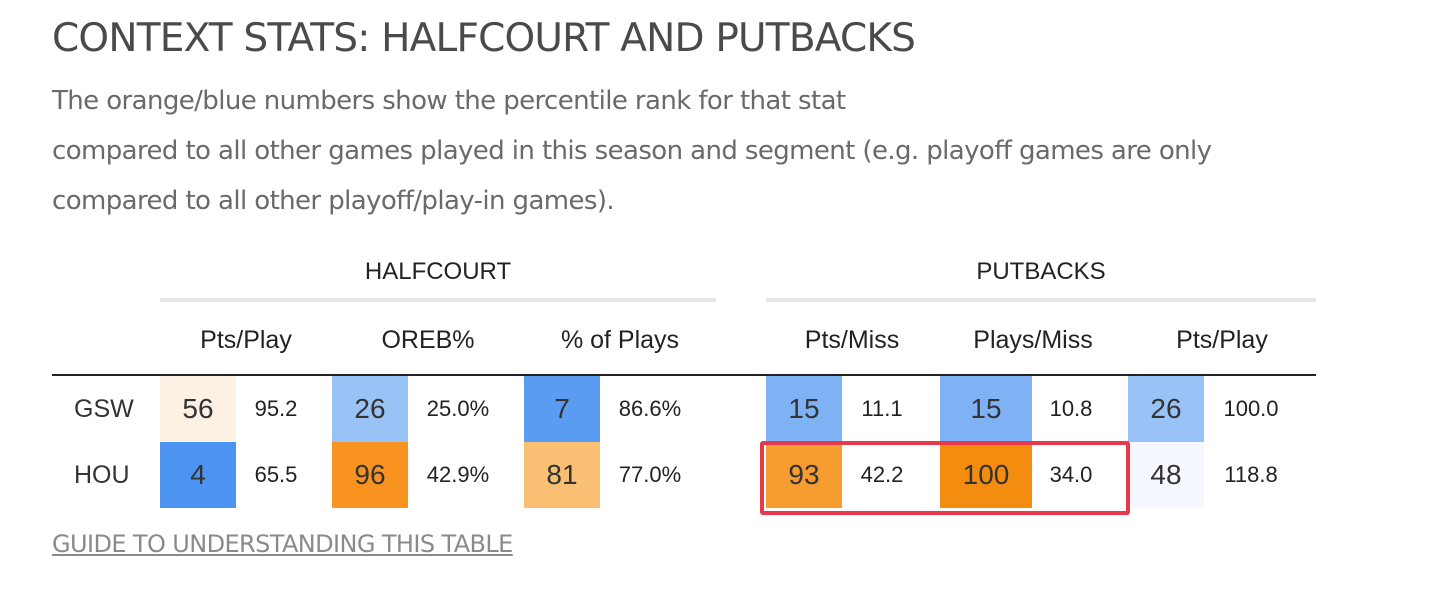 This screenshot has width=1430, height=590. What do you see at coordinates (1033, 340) in the screenshot?
I see `column-header-putbacks-plays-miss: Plays/Miss` at bounding box center [1033, 340].